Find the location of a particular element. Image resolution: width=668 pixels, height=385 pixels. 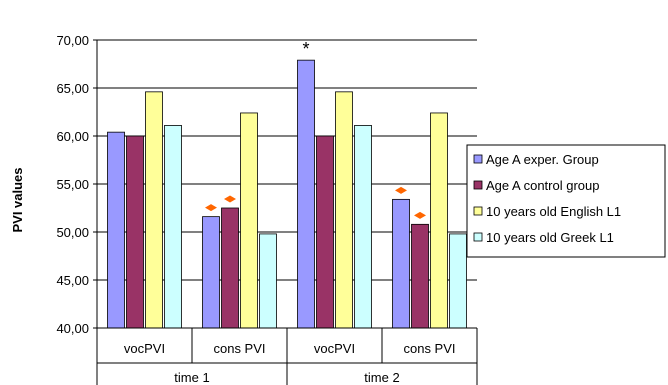

legend-label: 10 years old English L1 is located at coordinates (553, 211).